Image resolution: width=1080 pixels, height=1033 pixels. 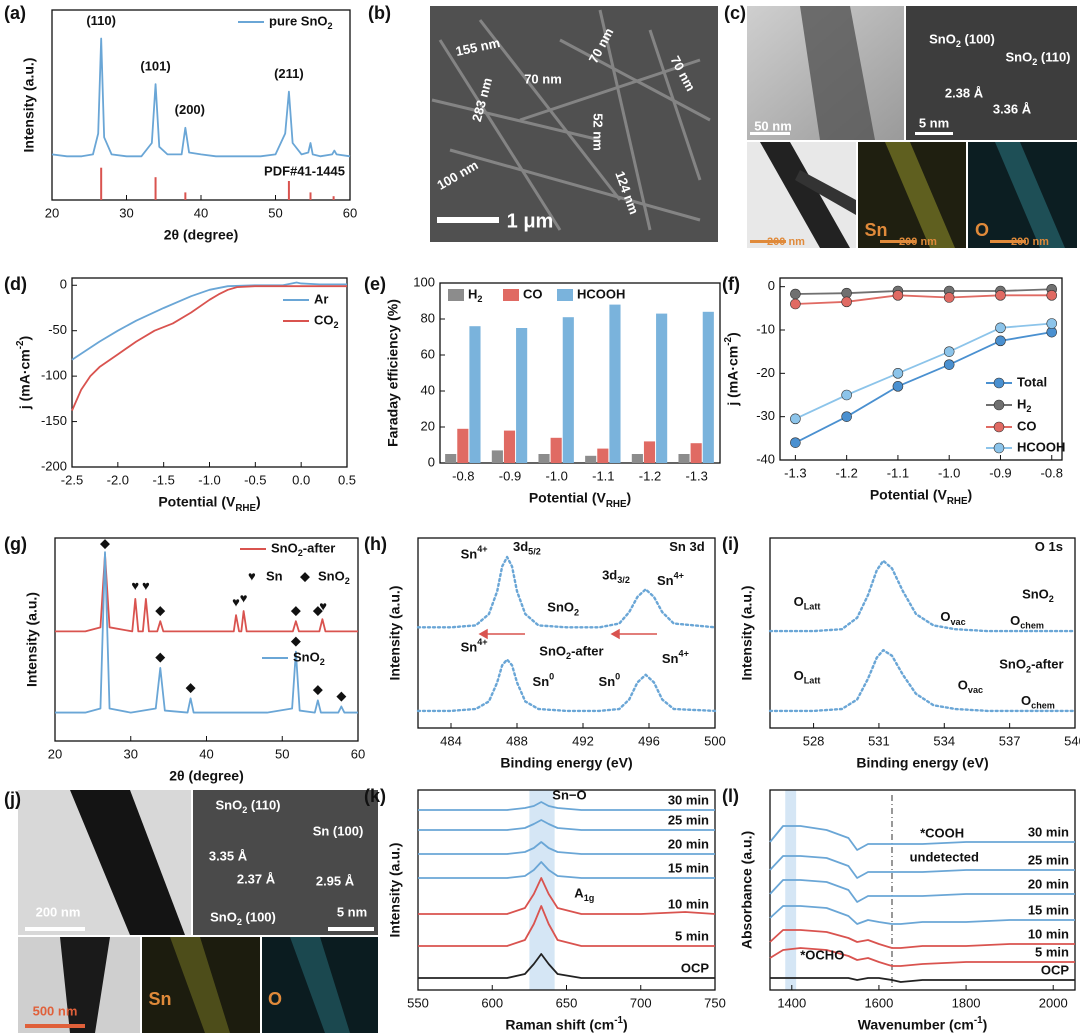 I want to click on image-label: SnO2 (100), so click(x=962, y=40).